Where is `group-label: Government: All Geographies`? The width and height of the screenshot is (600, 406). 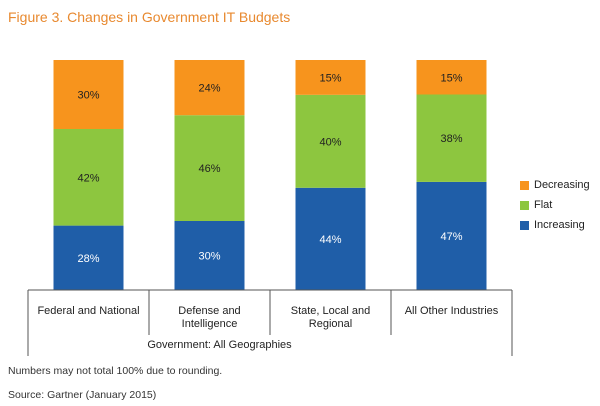 group-label: Government: All Geographies is located at coordinates (219, 345).